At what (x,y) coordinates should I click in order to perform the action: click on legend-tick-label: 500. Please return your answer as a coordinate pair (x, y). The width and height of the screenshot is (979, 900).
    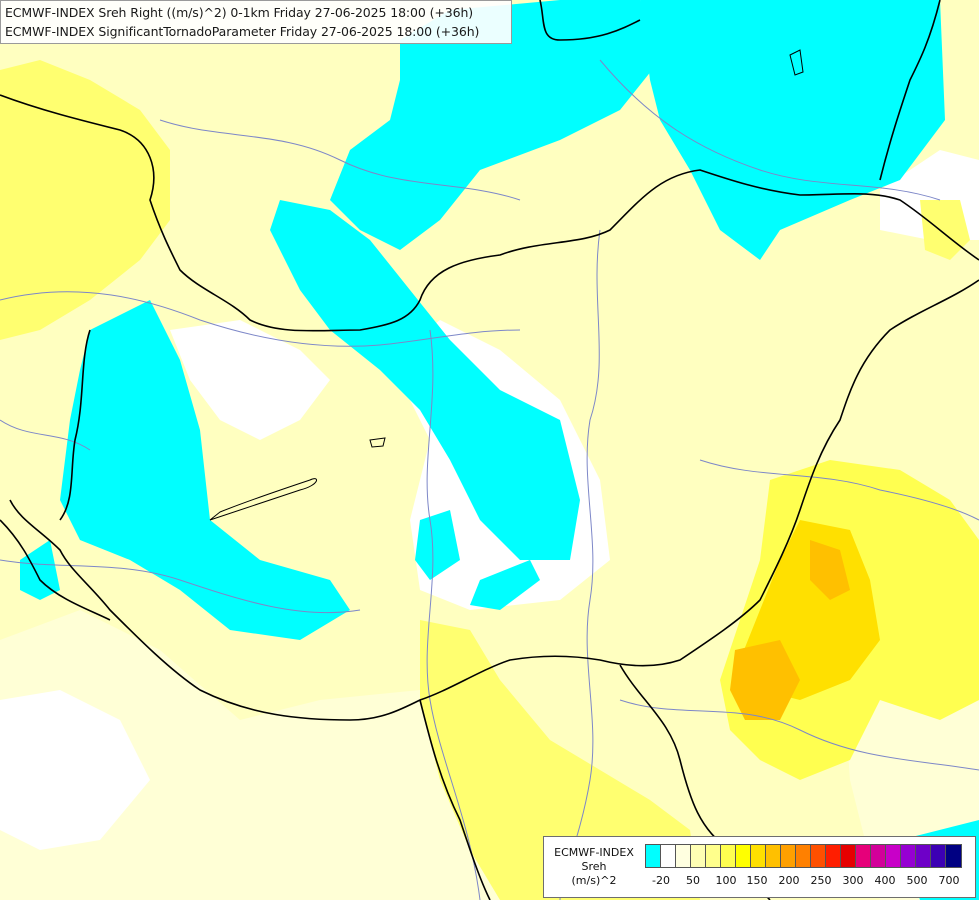
    Looking at the image, I should click on (917, 880).